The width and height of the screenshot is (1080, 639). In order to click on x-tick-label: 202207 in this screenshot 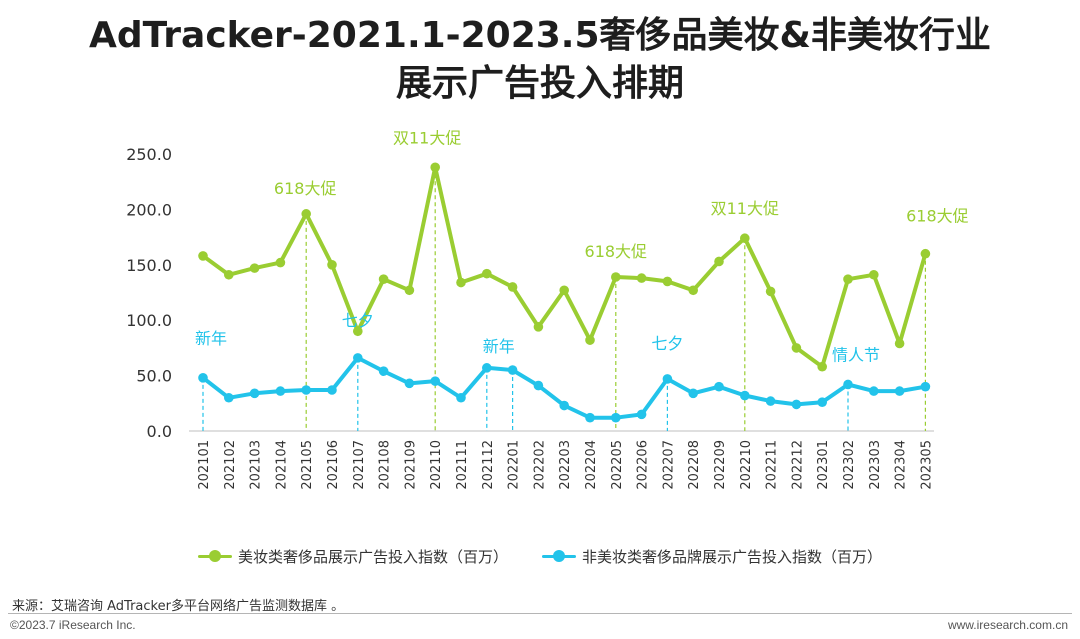, I will do `click(668, 465)`.